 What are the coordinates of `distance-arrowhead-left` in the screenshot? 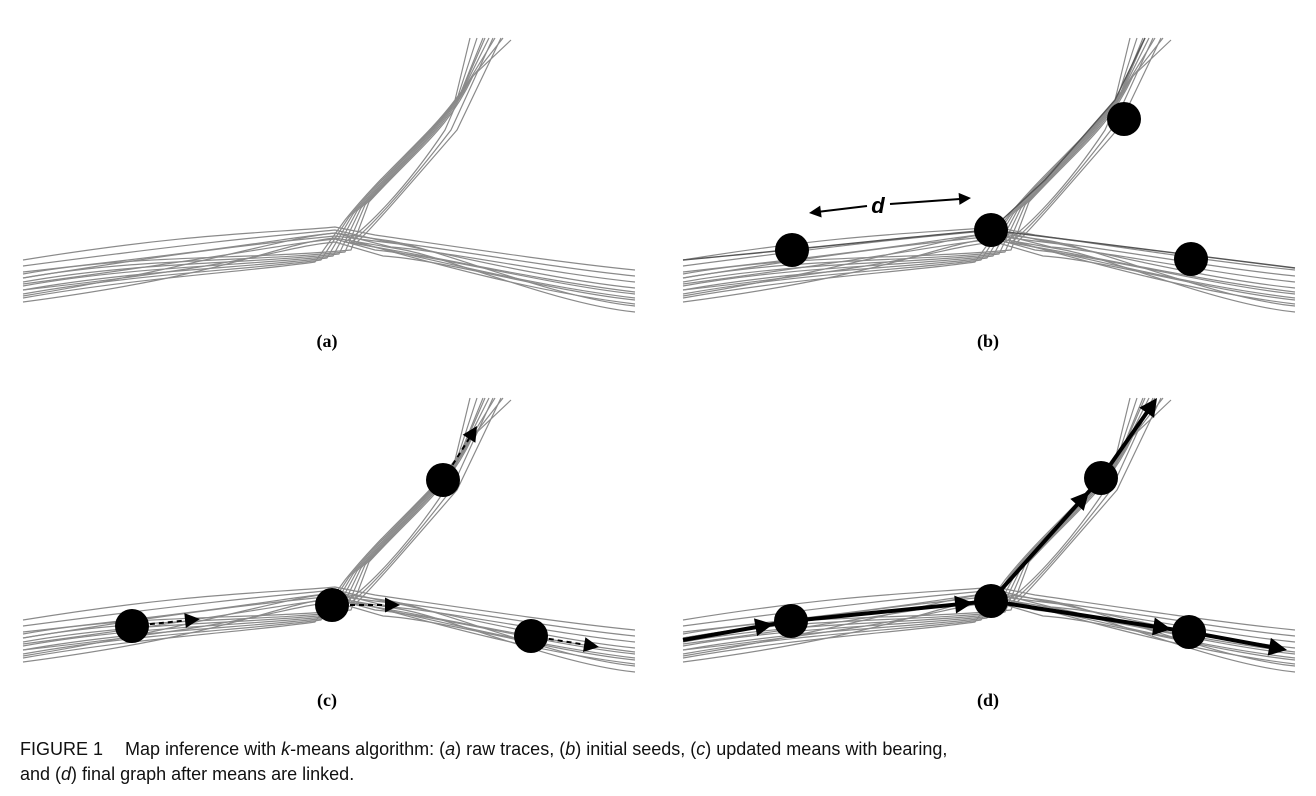 It's located at (815, 211).